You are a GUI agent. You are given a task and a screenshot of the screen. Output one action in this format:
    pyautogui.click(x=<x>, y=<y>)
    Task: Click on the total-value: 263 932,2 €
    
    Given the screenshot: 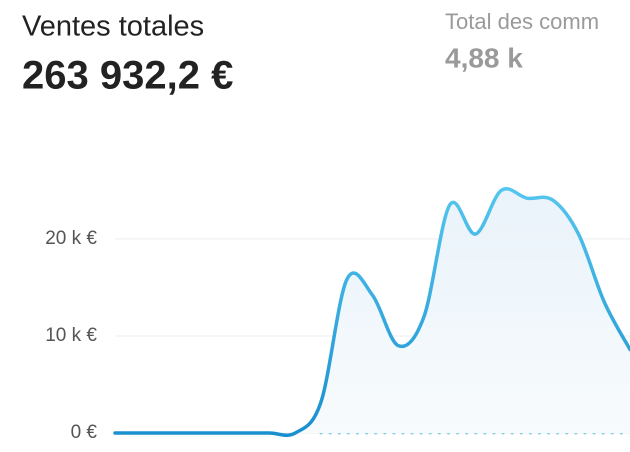 What is the action you would take?
    pyautogui.click(x=127, y=76)
    